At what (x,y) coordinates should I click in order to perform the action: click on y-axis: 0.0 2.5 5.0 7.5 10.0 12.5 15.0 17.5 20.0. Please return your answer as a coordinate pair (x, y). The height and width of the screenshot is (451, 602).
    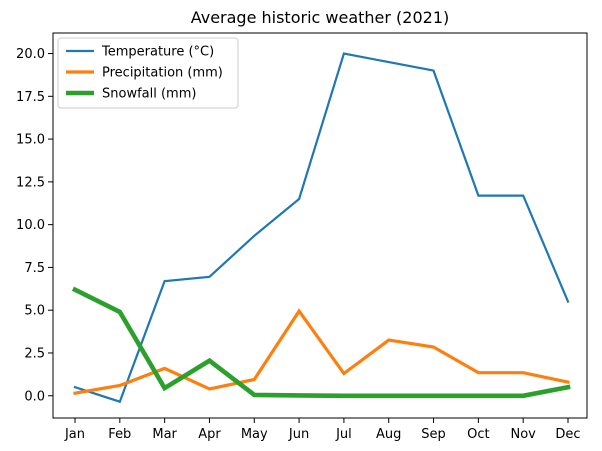
    Looking at the image, I should click on (34, 225).